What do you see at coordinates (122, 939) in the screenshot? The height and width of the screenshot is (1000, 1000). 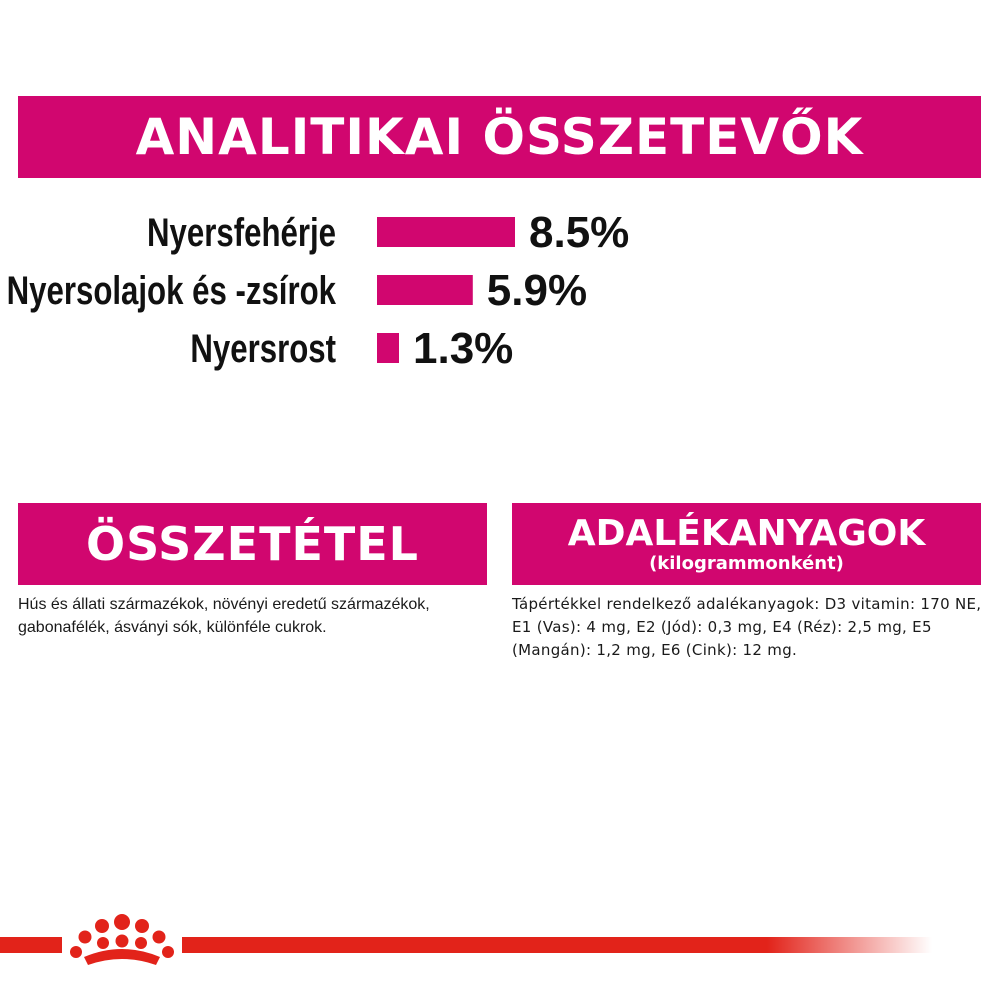 I see `crown-icon` at bounding box center [122, 939].